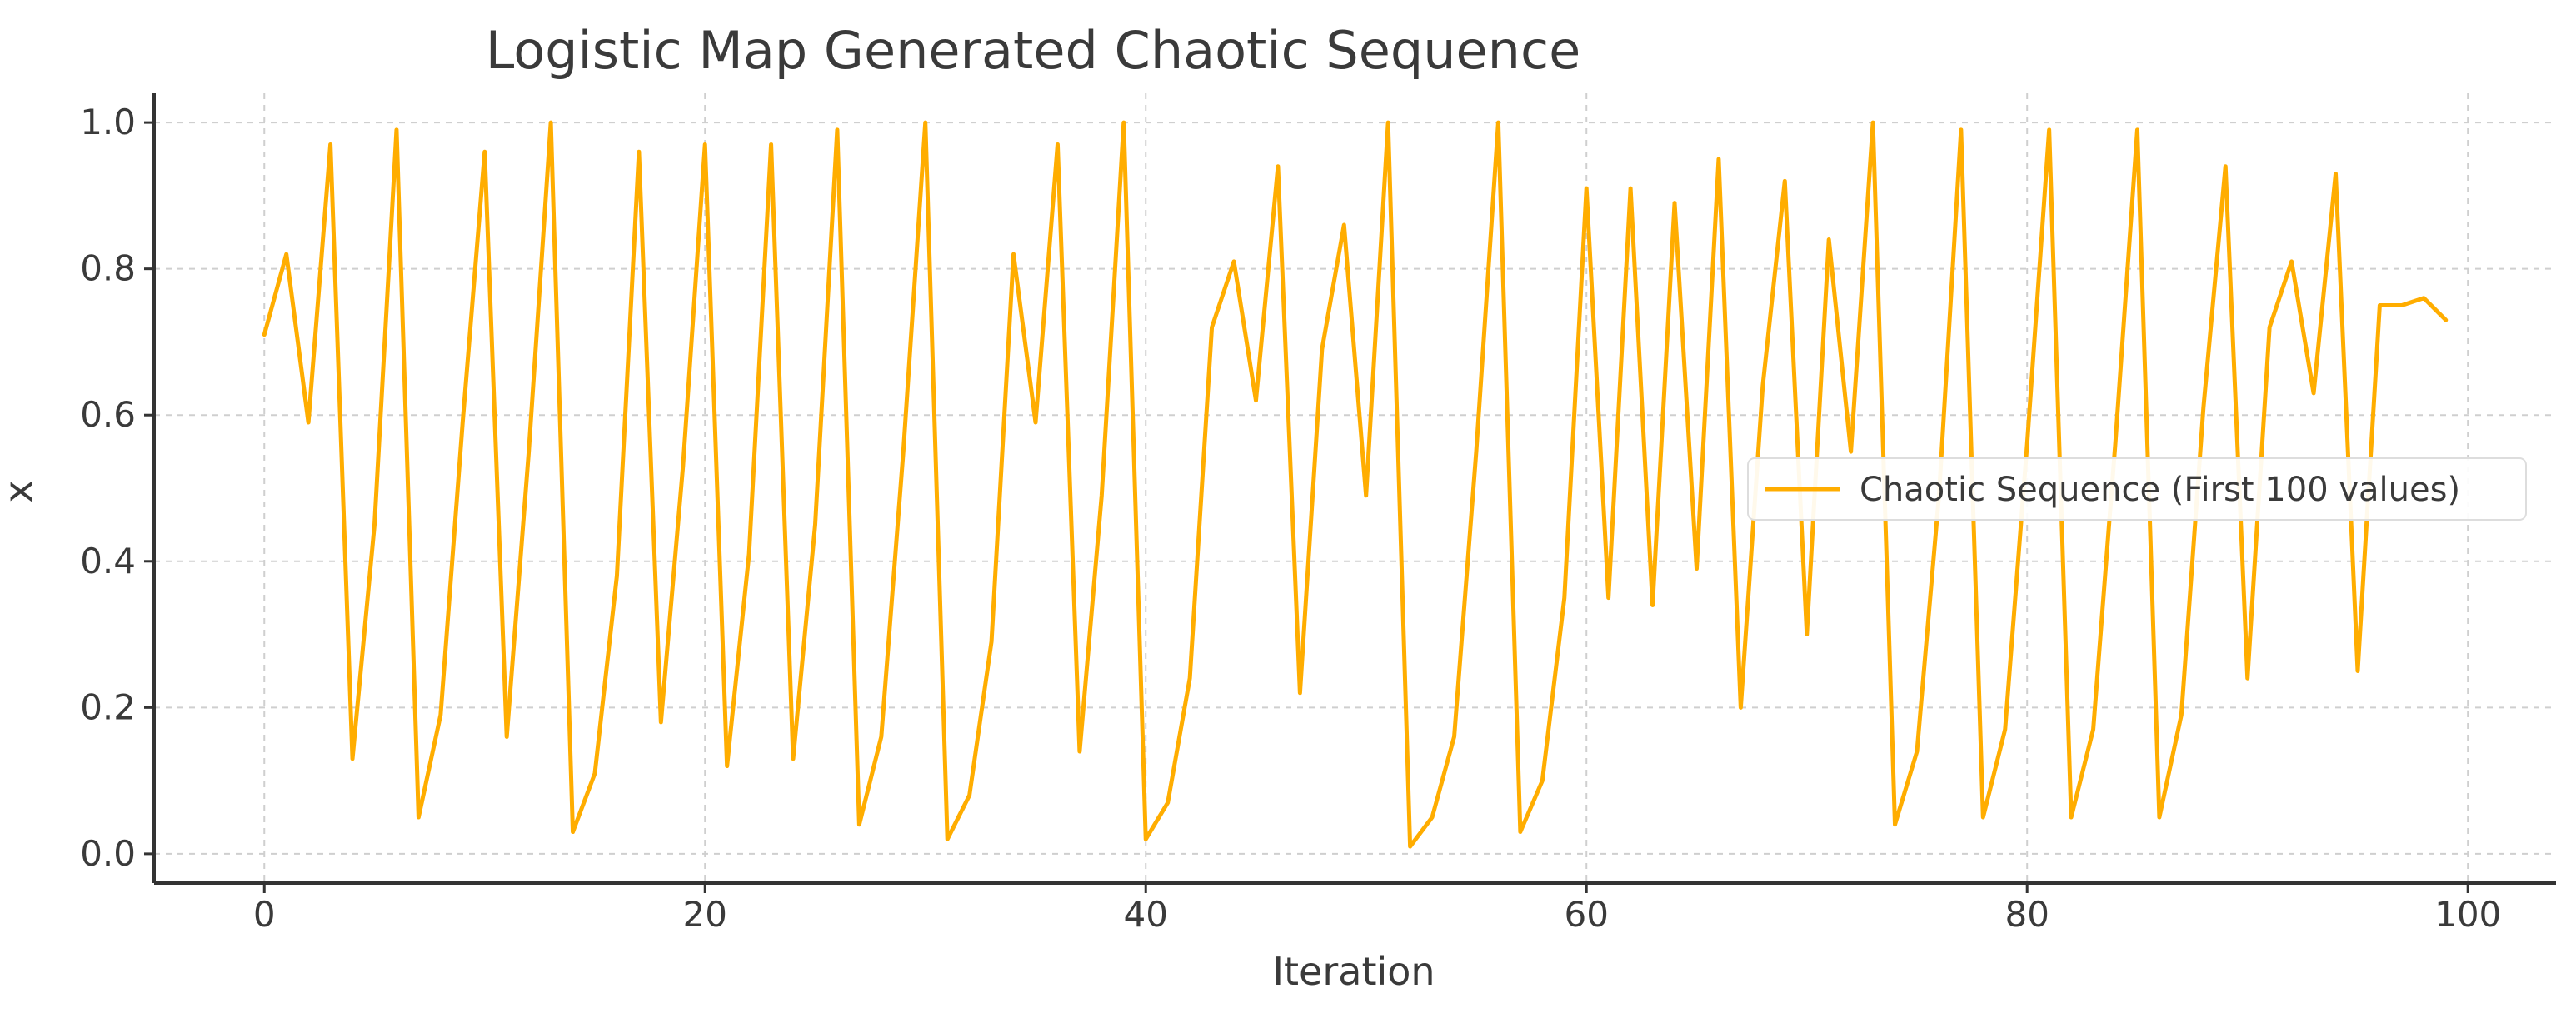  I want to click on x-tick-label: 80, so click(2026, 914).